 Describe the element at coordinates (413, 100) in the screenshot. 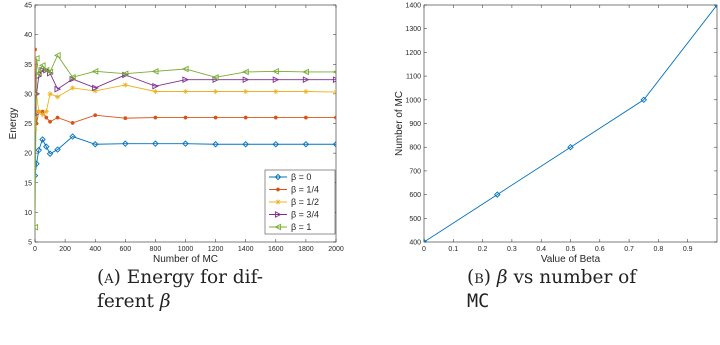

I see `y-tick-label: 1000` at that location.